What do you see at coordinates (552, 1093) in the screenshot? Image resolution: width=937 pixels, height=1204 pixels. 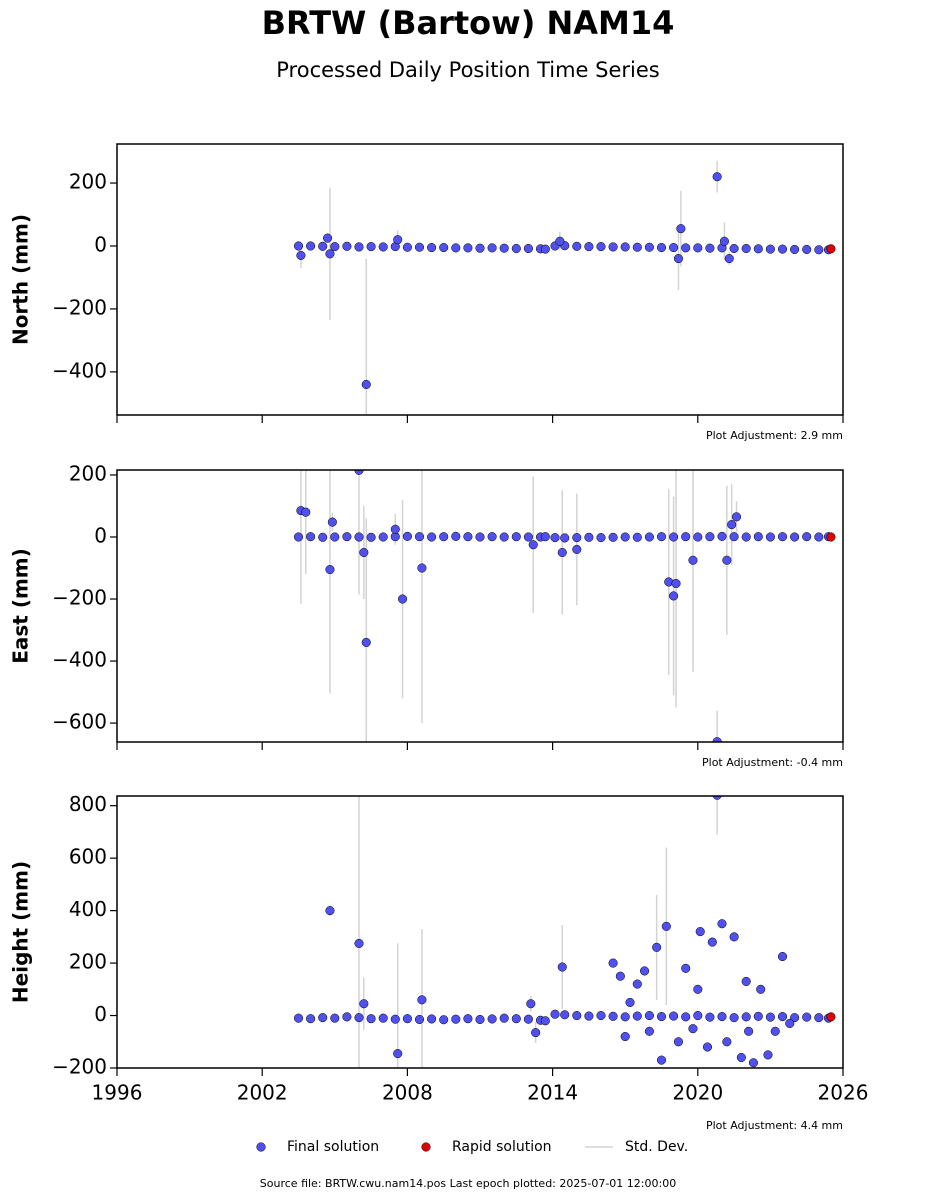 I see `x-tick-label: 2014` at bounding box center [552, 1093].